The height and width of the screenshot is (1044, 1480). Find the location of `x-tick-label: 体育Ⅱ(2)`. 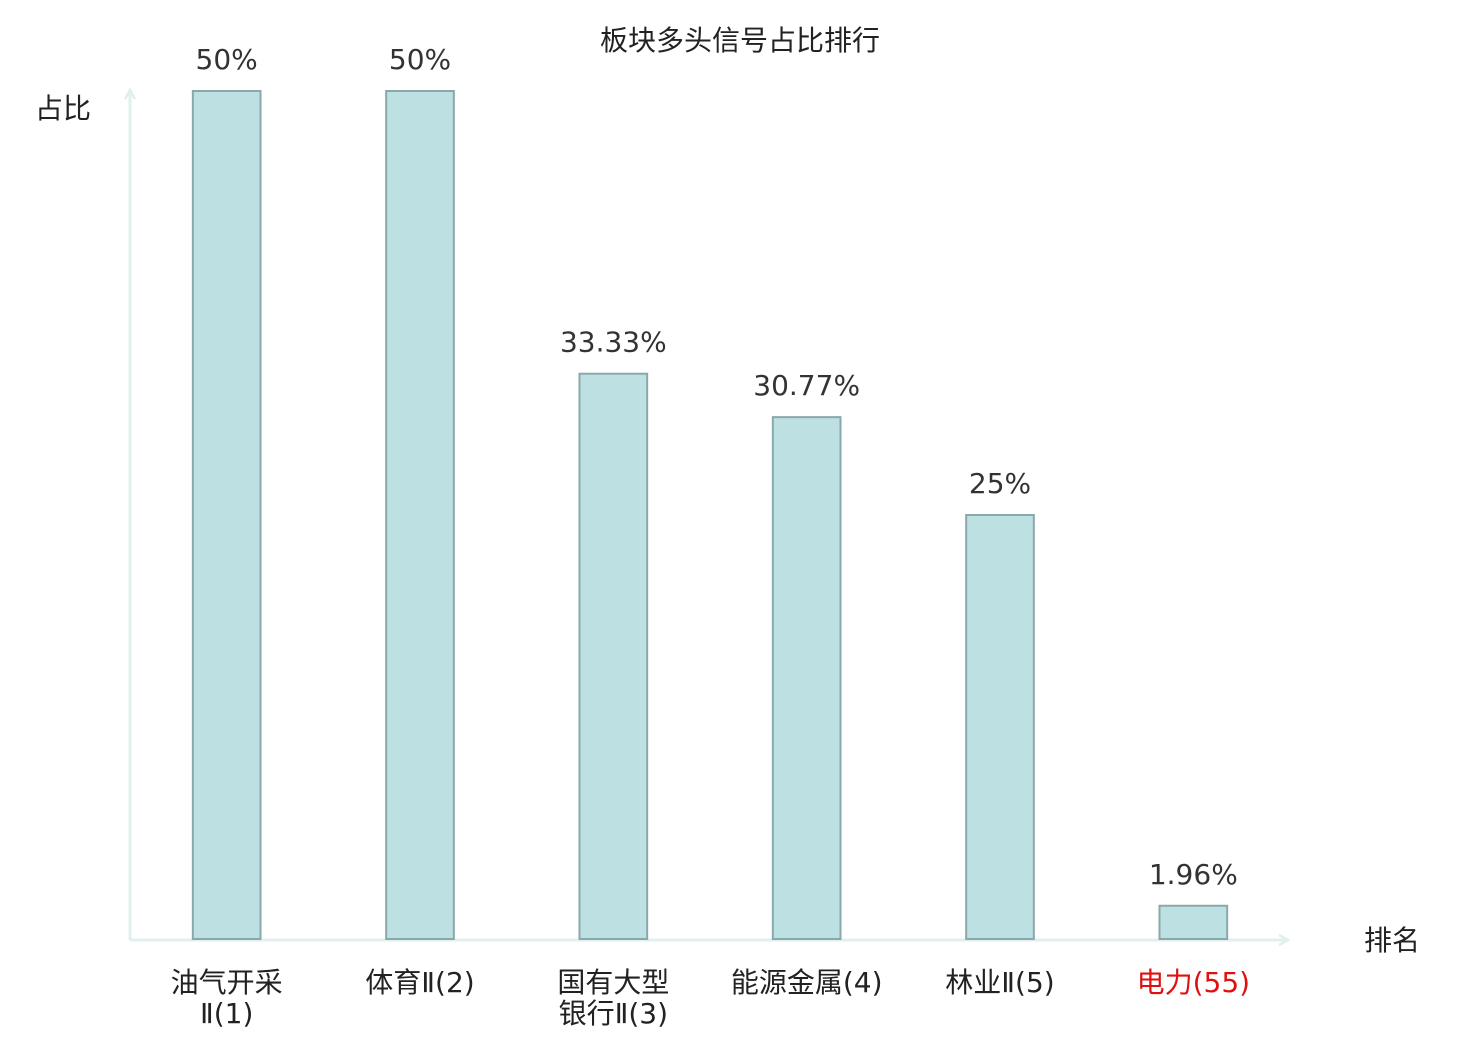

x-tick-label: 体育Ⅱ(2) is located at coordinates (419, 982).